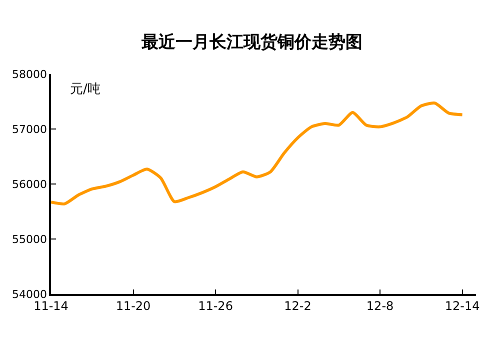 This screenshot has height=348, width=504. What do you see at coordinates (298, 306) in the screenshot?
I see `x-tick-label: 12-2` at bounding box center [298, 306].